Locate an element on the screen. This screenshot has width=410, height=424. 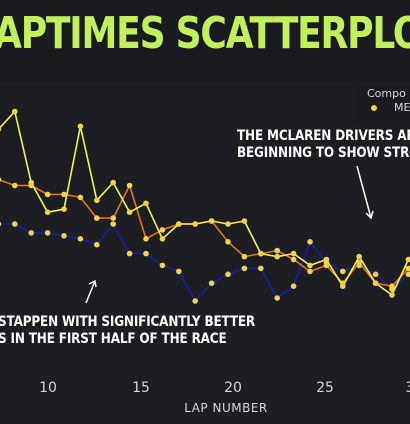
annotation-arrowhead-verstappen is located at coordinates (92, 283).